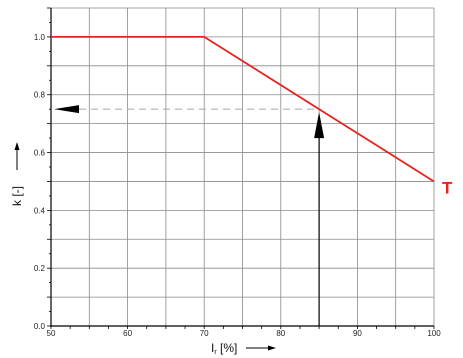  What do you see at coordinates (357, 333) in the screenshot?
I see `x-tick-label: 90` at bounding box center [357, 333].